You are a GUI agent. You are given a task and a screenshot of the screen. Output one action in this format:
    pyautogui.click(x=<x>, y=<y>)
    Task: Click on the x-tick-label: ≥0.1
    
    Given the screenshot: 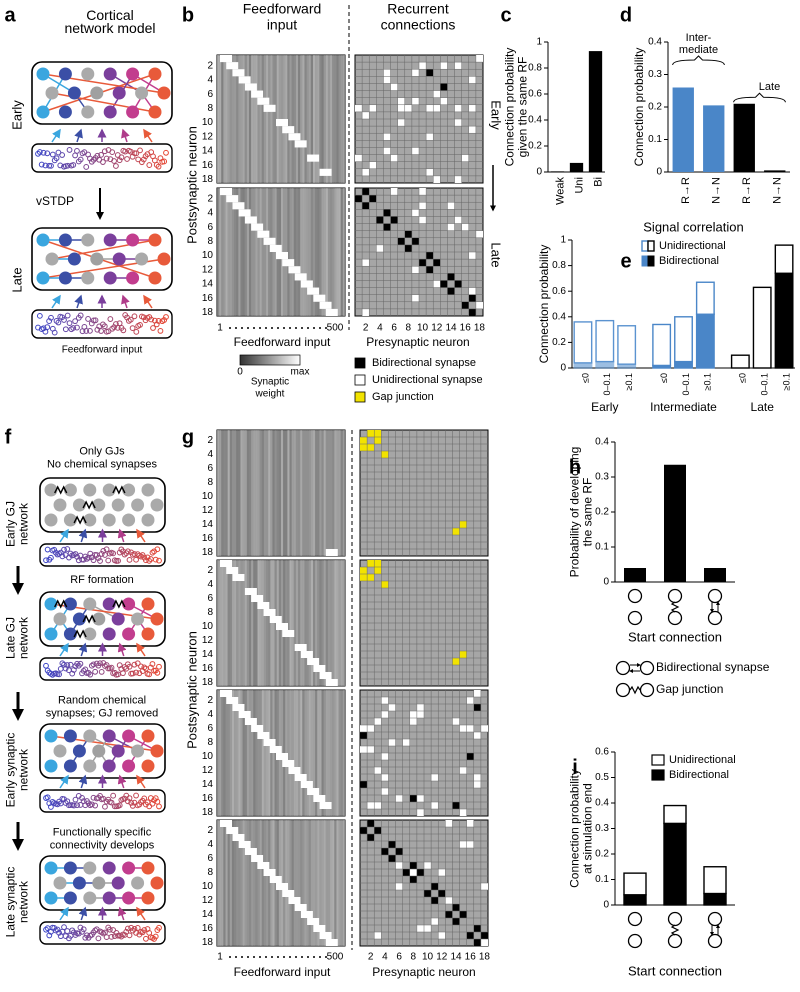 What is the action you would take?
    pyautogui.click(x=708, y=381)
    